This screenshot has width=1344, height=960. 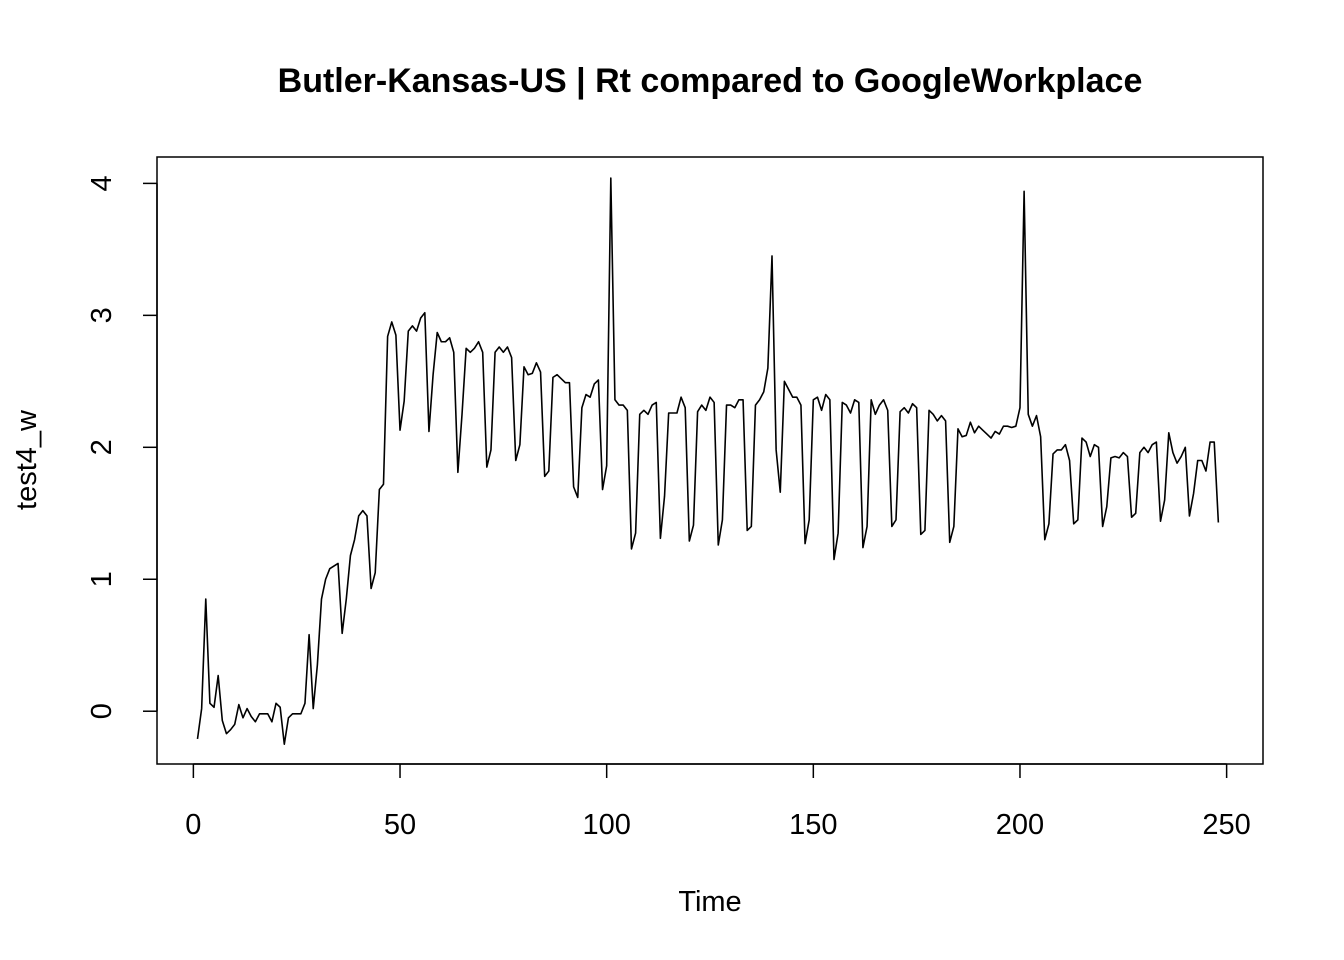 I want to click on y-tick-label: 4, so click(x=102, y=183).